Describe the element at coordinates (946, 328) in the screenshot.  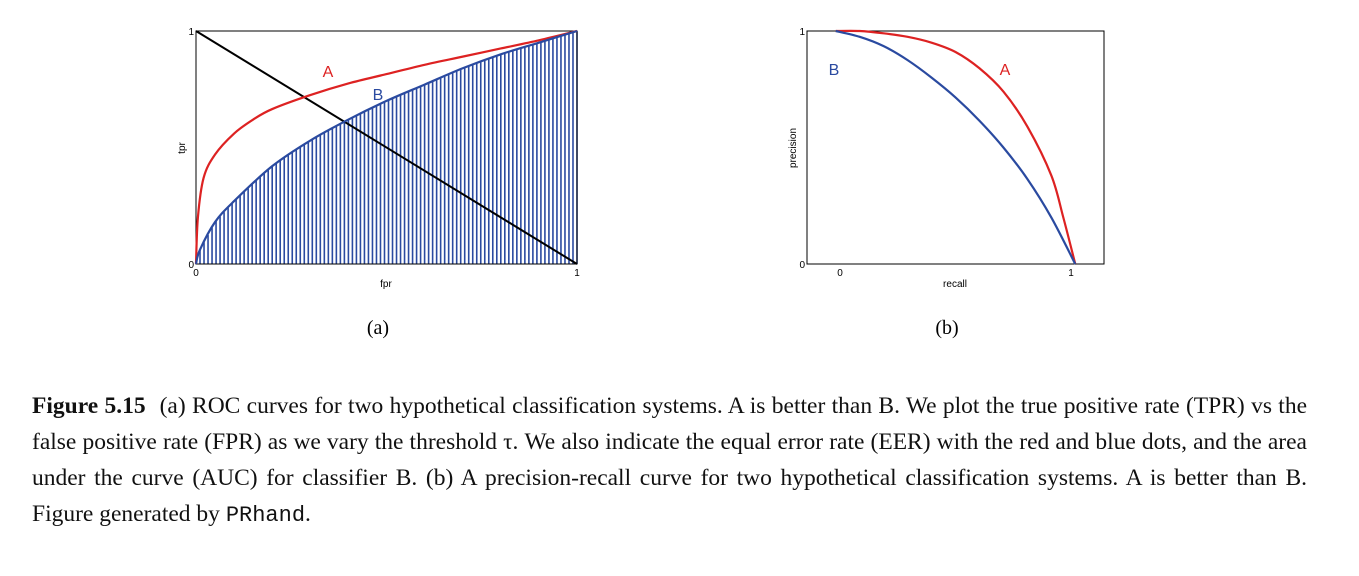
I see `subfigure-label-b: (b)` at that location.